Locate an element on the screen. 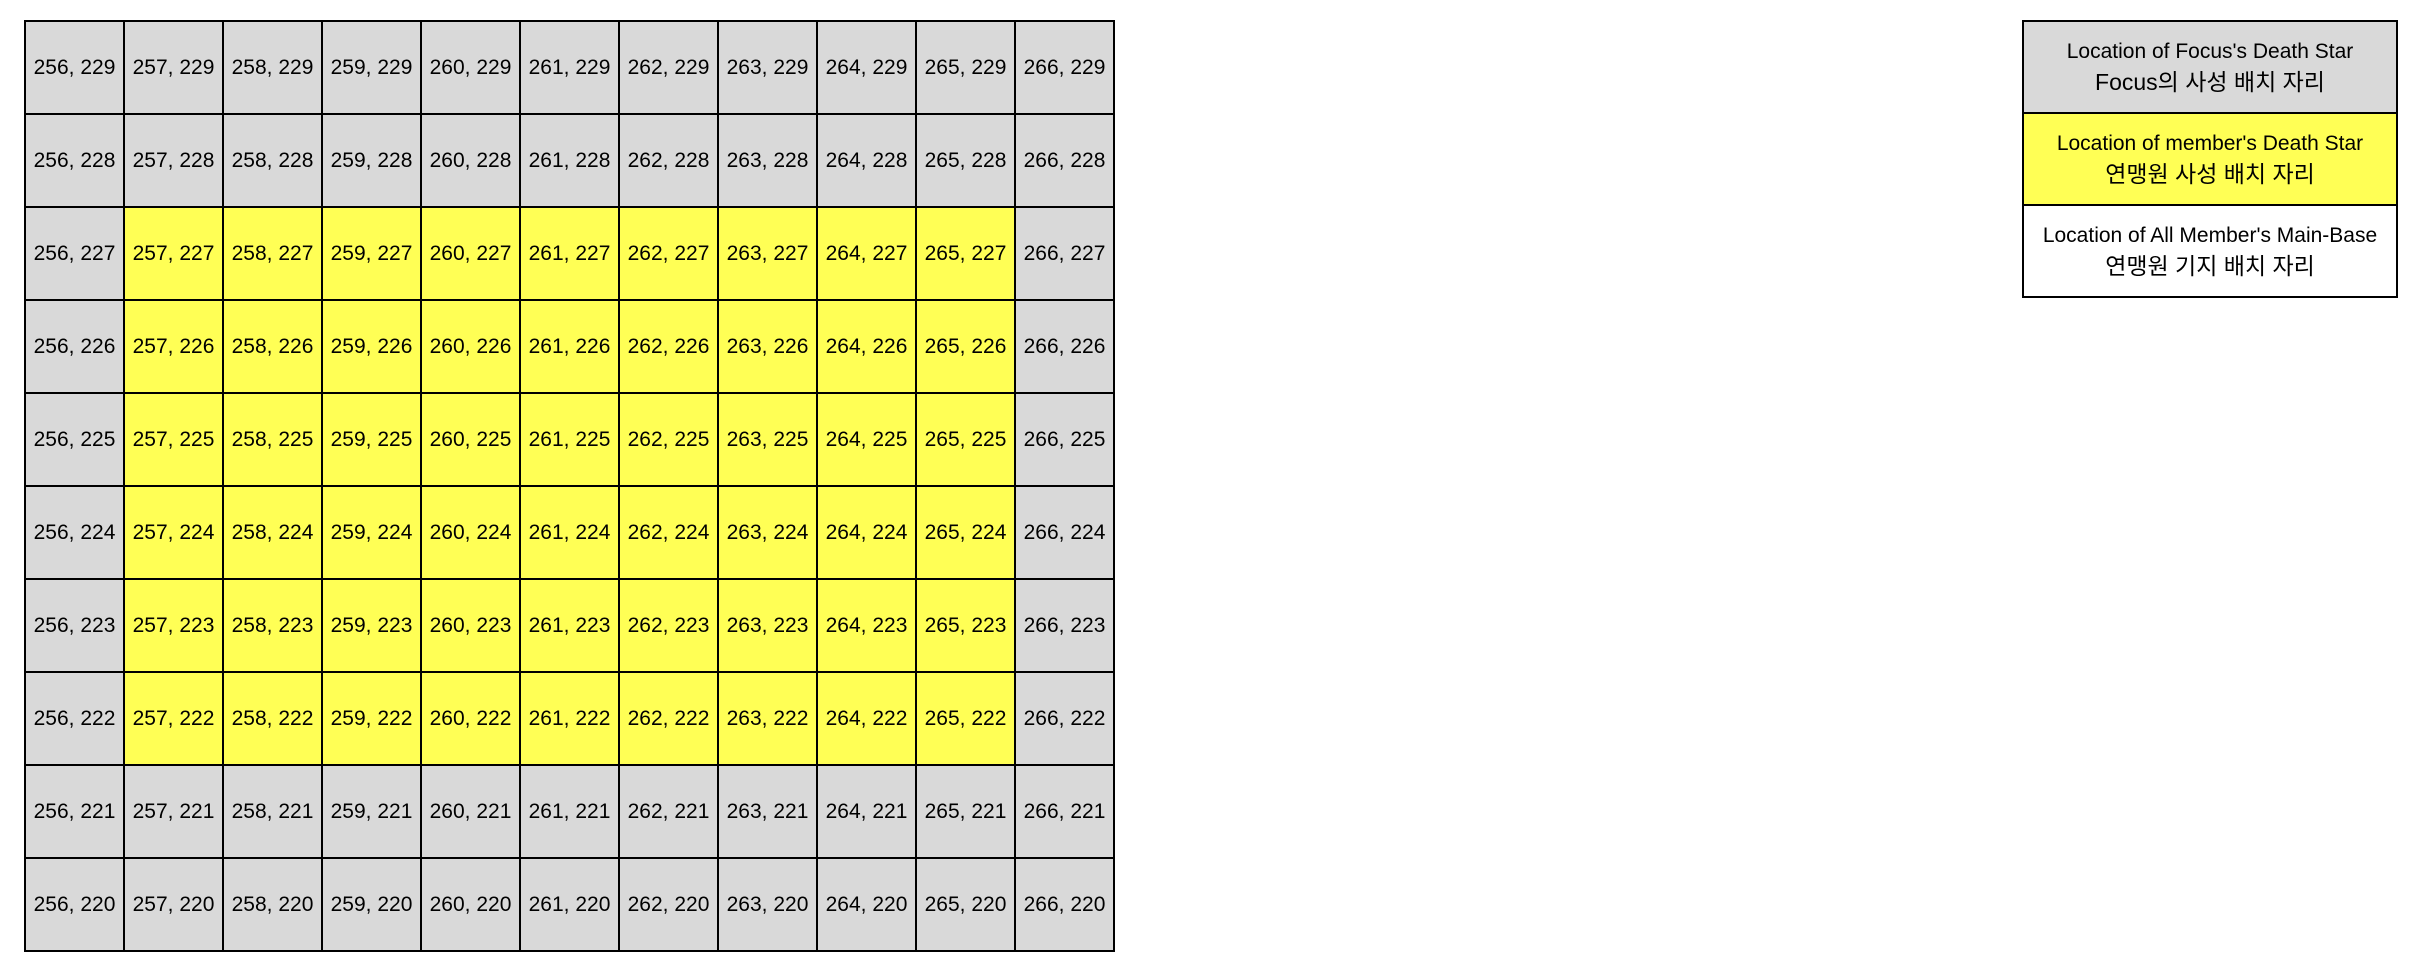 The width and height of the screenshot is (2414, 968). grid-cell: 265, 228 is located at coordinates (965, 160).